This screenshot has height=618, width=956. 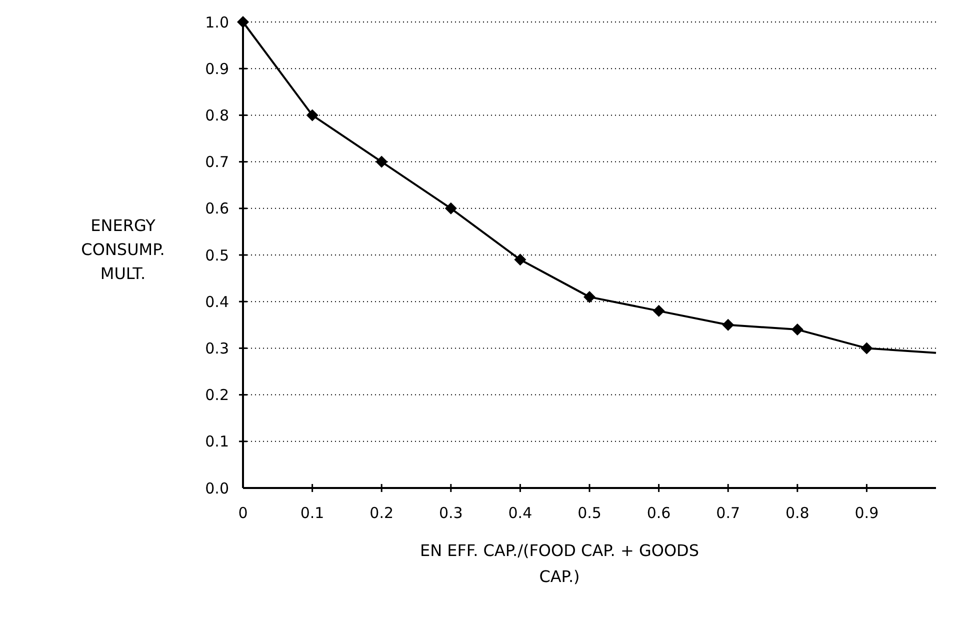 What do you see at coordinates (312, 513) in the screenshot?
I see `x-tick-label: 0.1` at bounding box center [312, 513].